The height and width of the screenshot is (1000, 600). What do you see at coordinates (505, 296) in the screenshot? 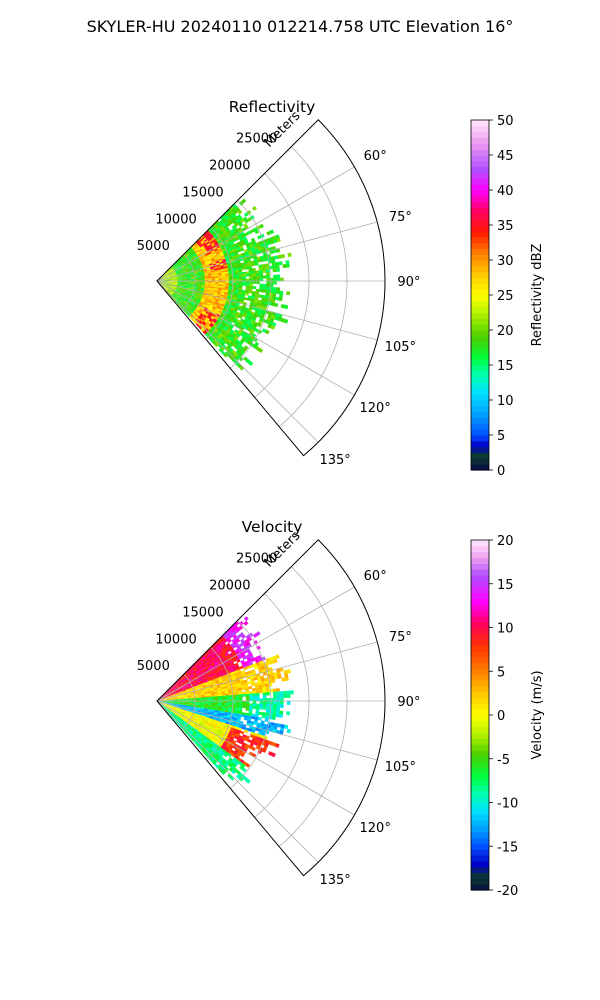
I see `colorbar-tick-label: 25` at bounding box center [505, 296].